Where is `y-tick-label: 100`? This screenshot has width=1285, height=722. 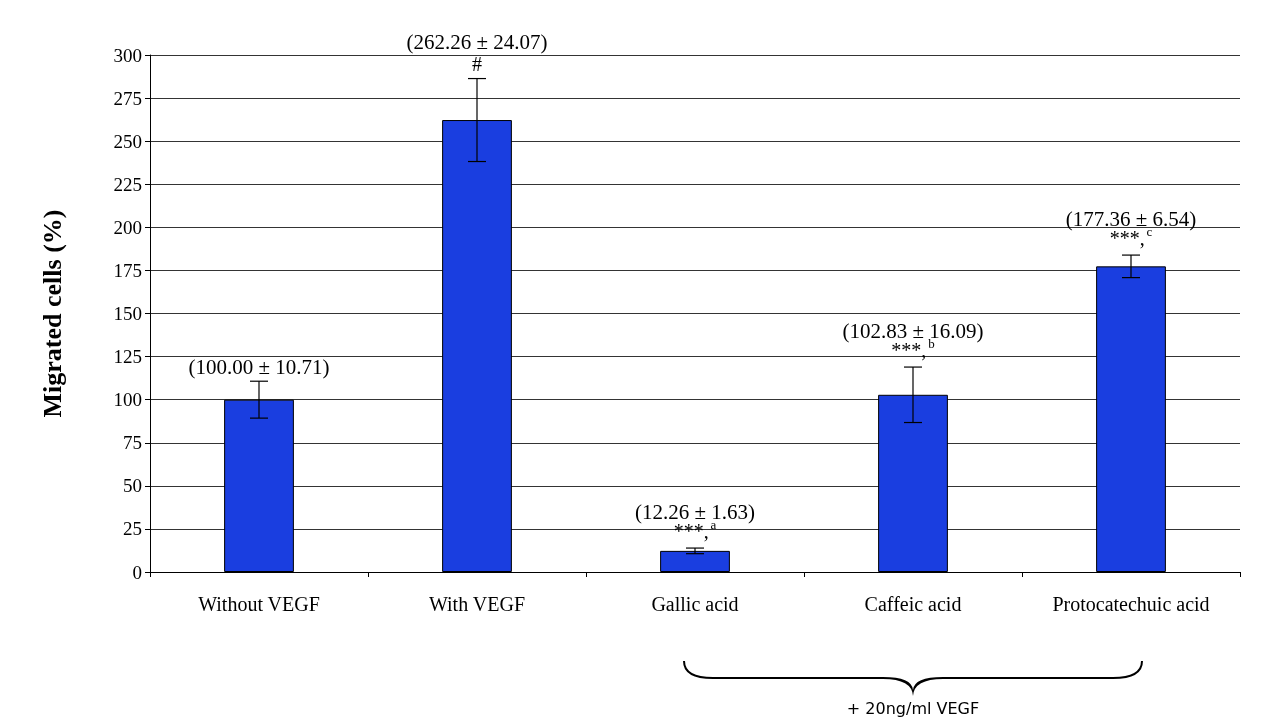 y-tick-label: 100 is located at coordinates (127, 400).